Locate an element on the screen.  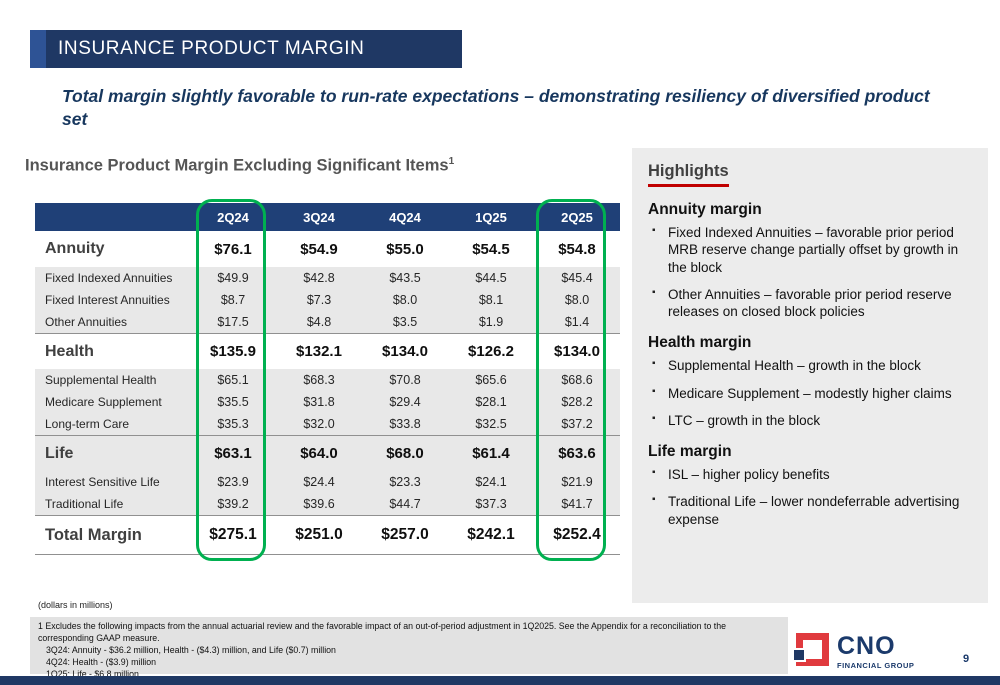
table-header-row: 2Q24 3Q24 4Q24 1Q25 2Q25 is located at coordinates (327, 217).